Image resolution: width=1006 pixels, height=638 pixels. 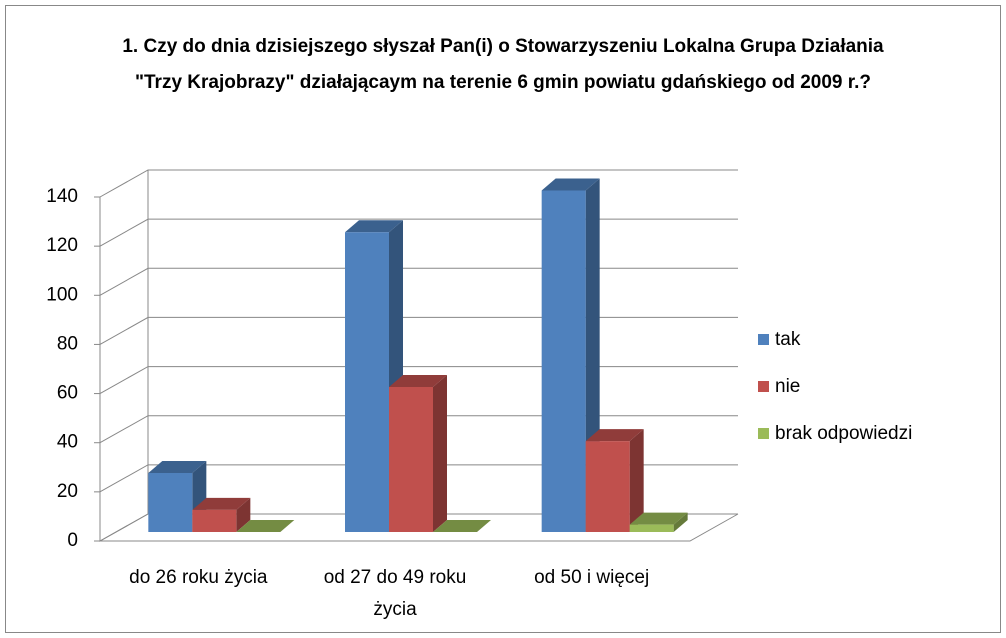 I want to click on y-tick-label: 40, so click(x=67, y=442).